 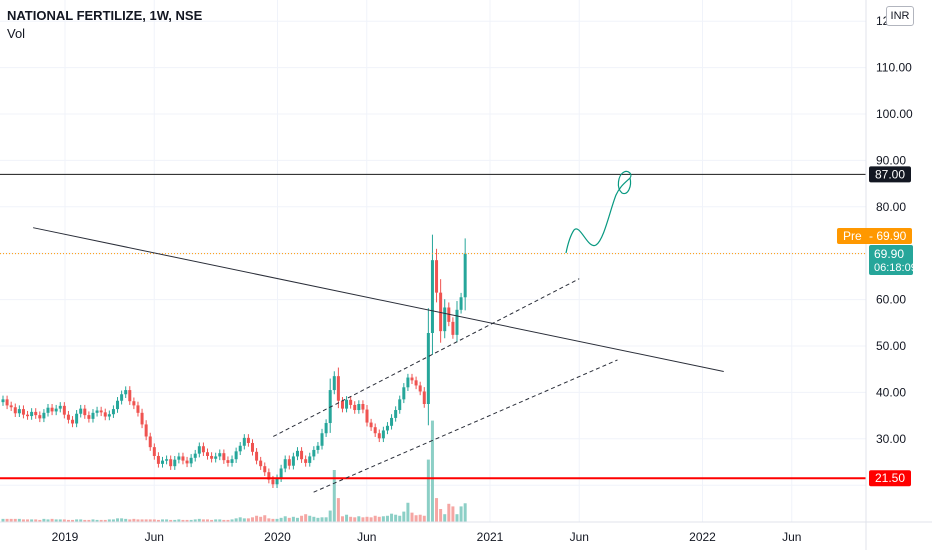 I want to click on channel-lower-line, so click(x=465, y=426).